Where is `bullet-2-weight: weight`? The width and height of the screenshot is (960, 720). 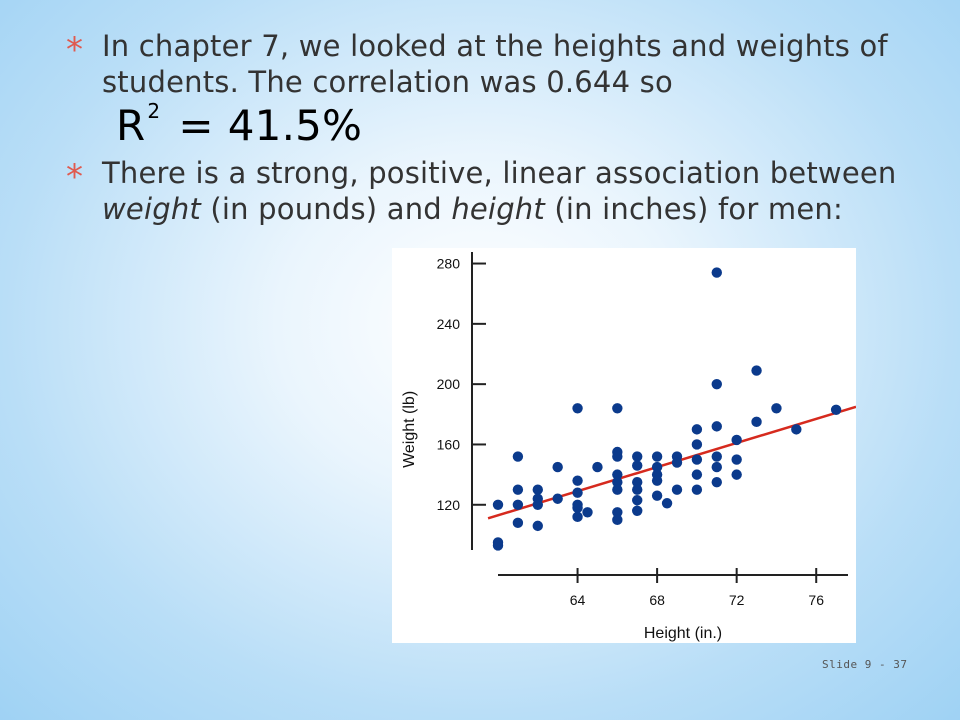 bullet-2-weight: weight is located at coordinates (151, 209).